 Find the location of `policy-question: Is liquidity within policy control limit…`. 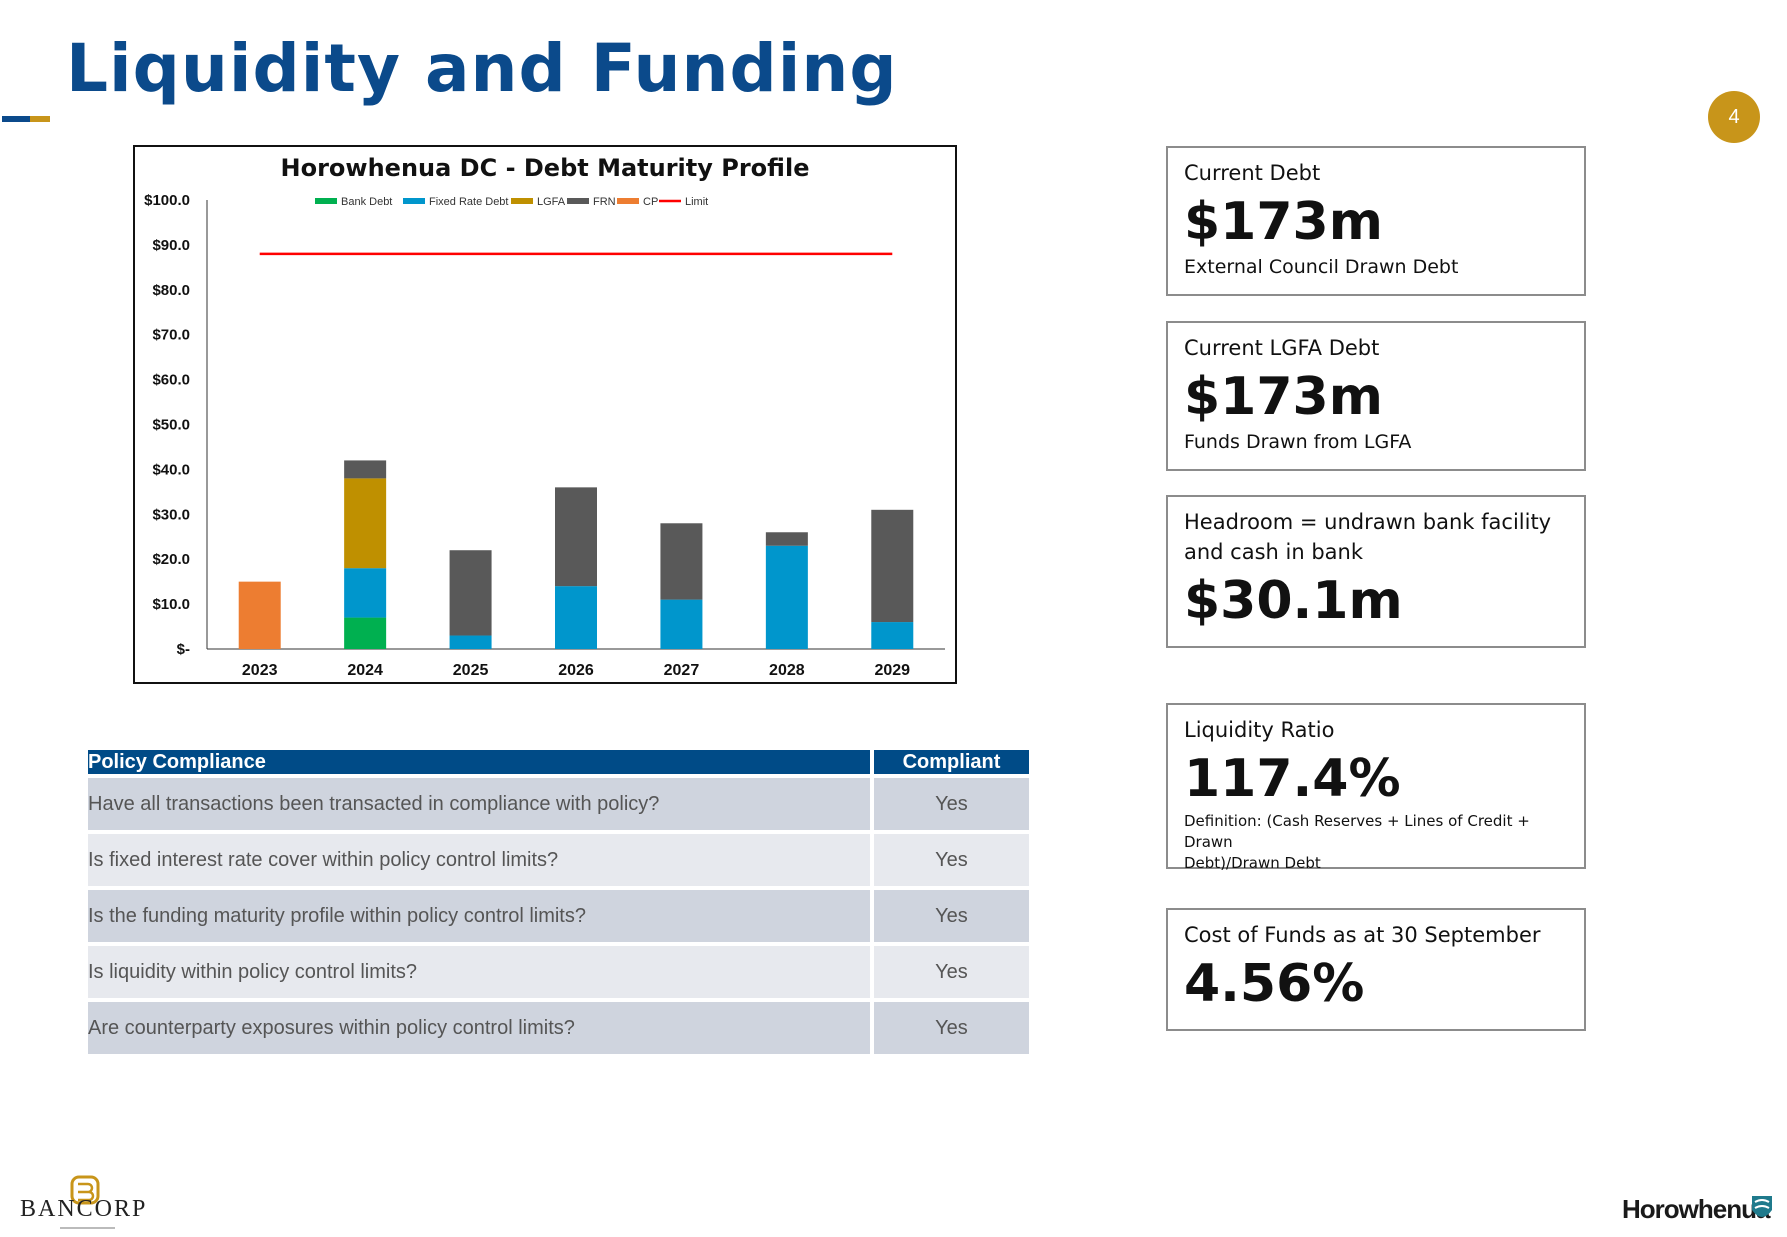

policy-question: Is liquidity within policy control limit… is located at coordinates (479, 972).